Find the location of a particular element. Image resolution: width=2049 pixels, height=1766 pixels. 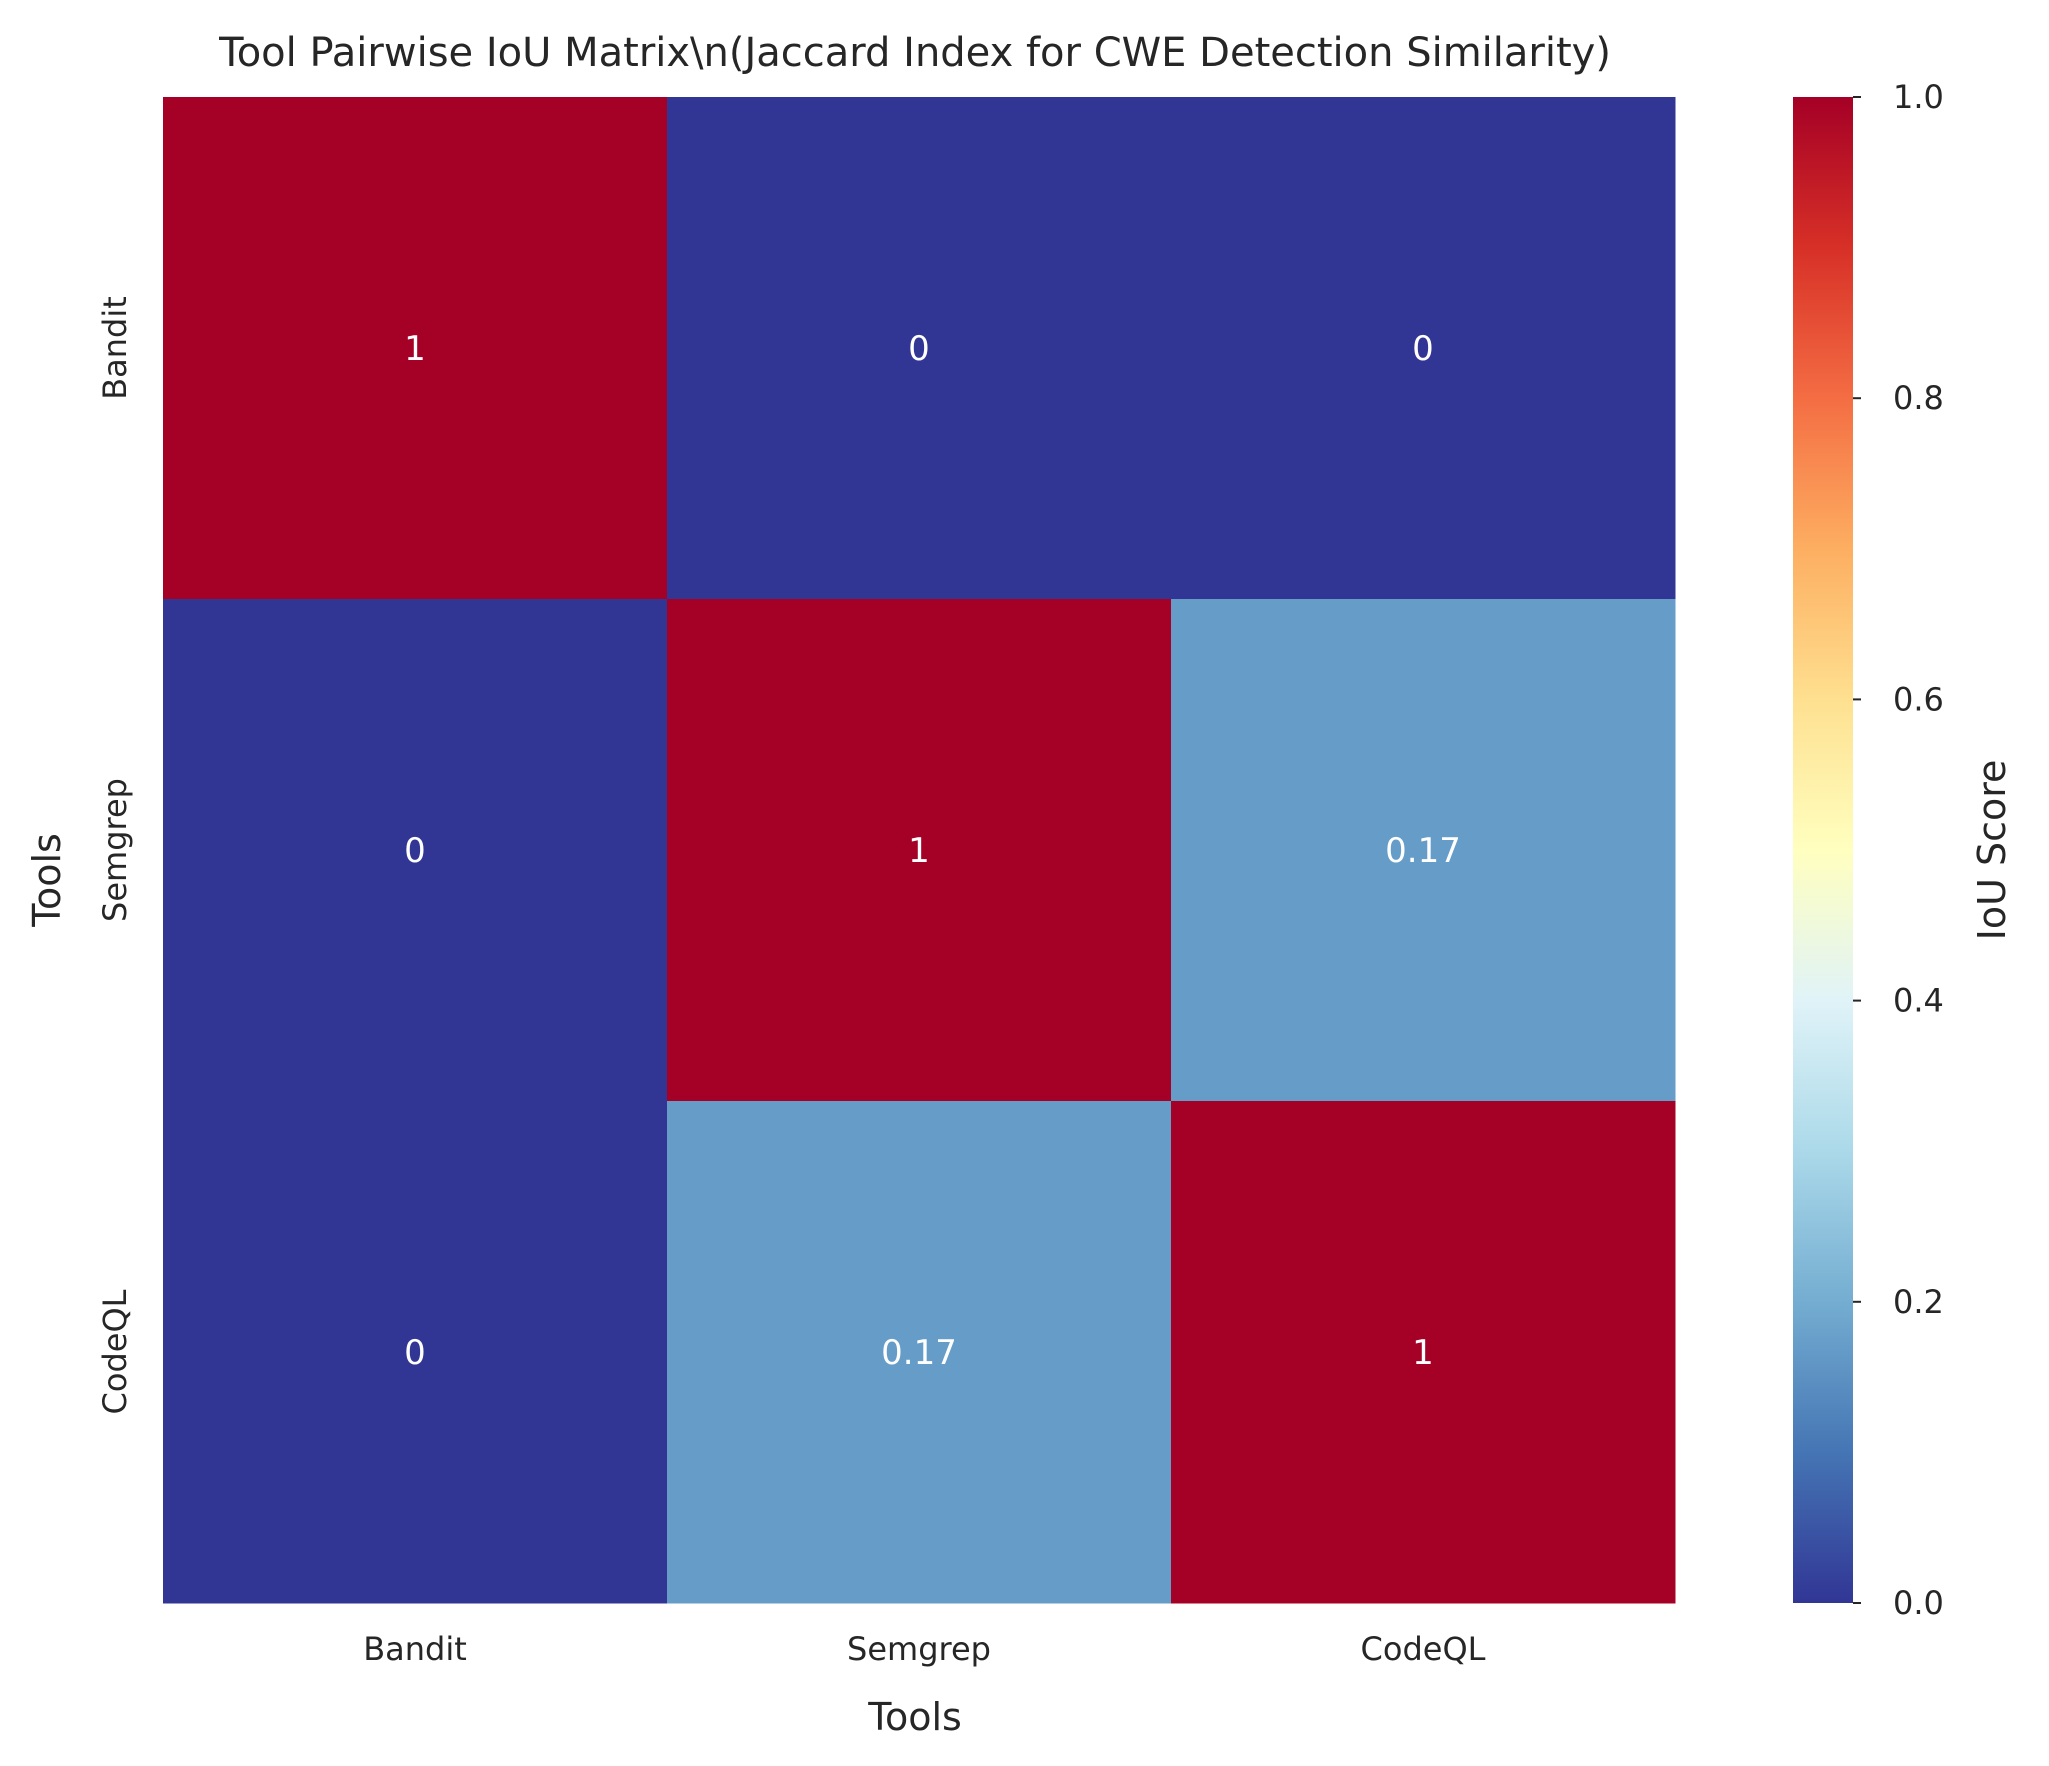

cell-value-label-2-2: 1 is located at coordinates (1423, 1353).